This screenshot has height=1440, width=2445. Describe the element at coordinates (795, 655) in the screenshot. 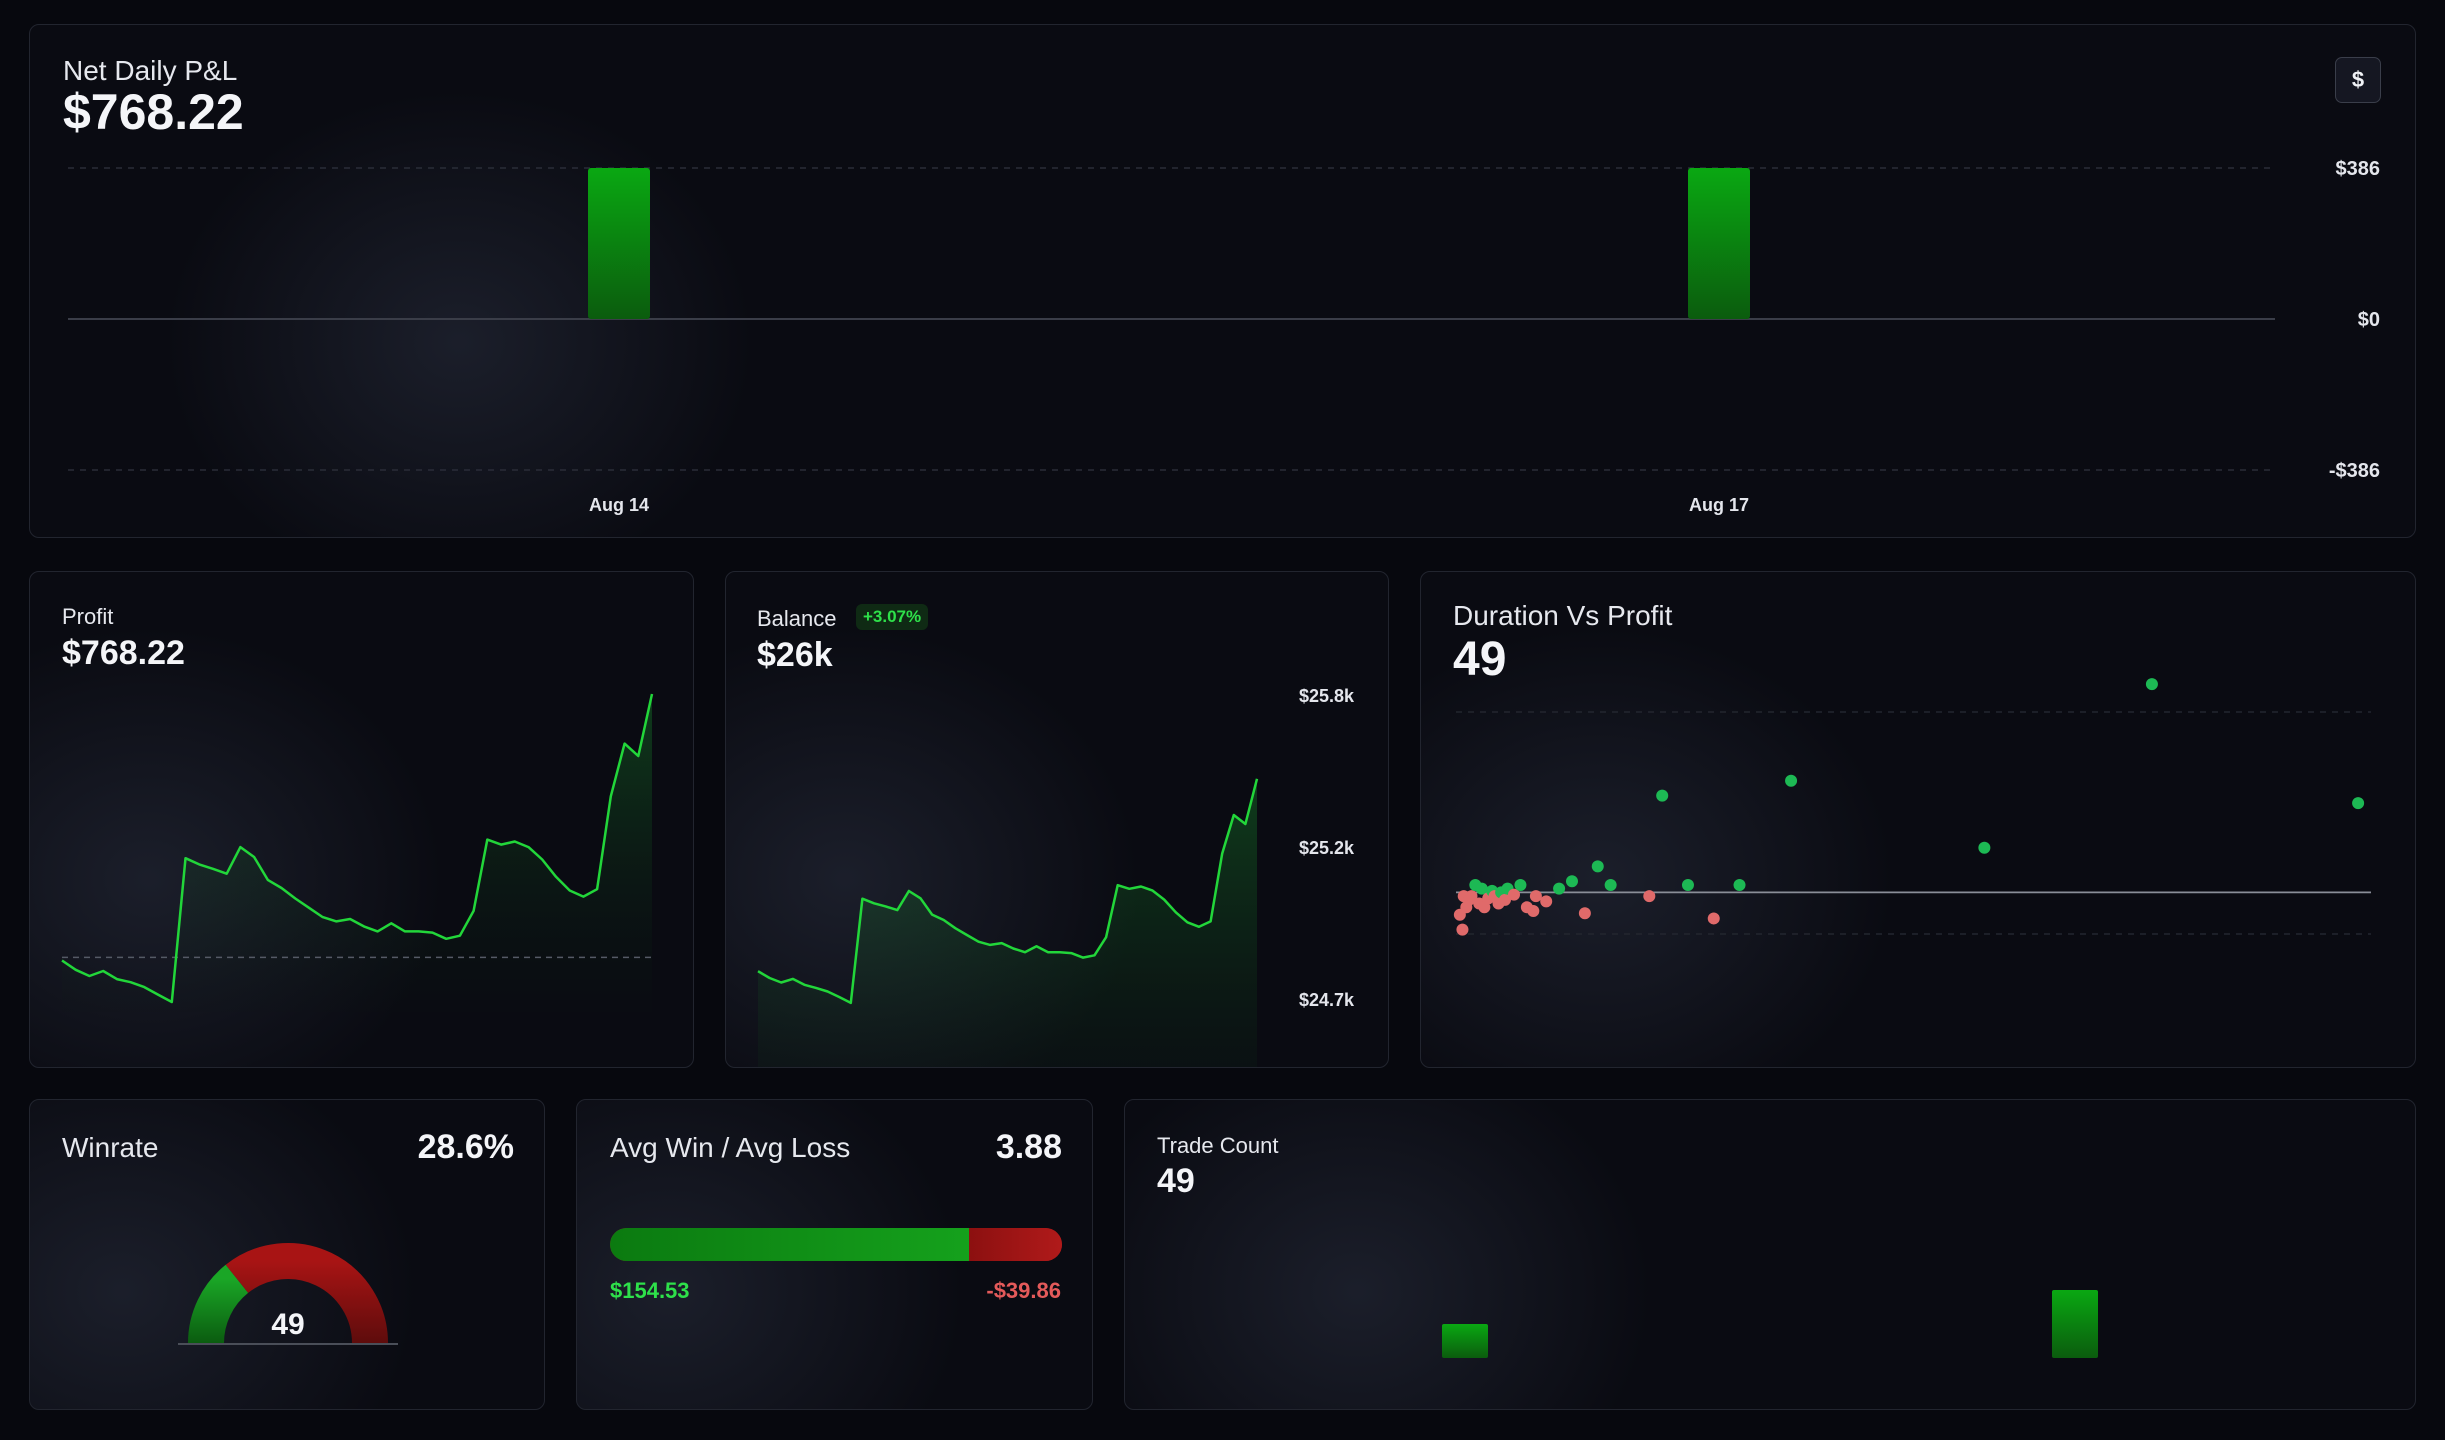

I see `balance-value: $26k` at that location.